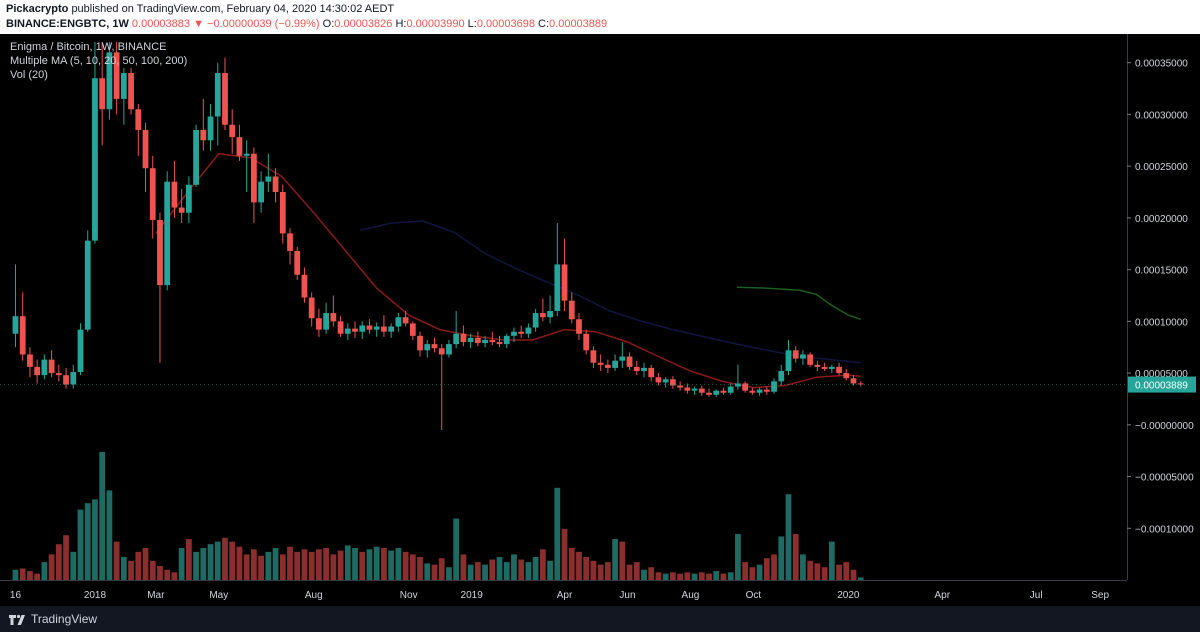  I want to click on x-tick-label: Apr, so click(565, 595).